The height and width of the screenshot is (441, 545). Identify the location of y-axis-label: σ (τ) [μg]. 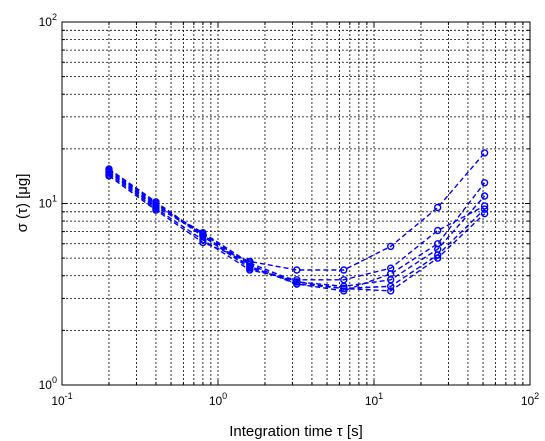
(22, 203).